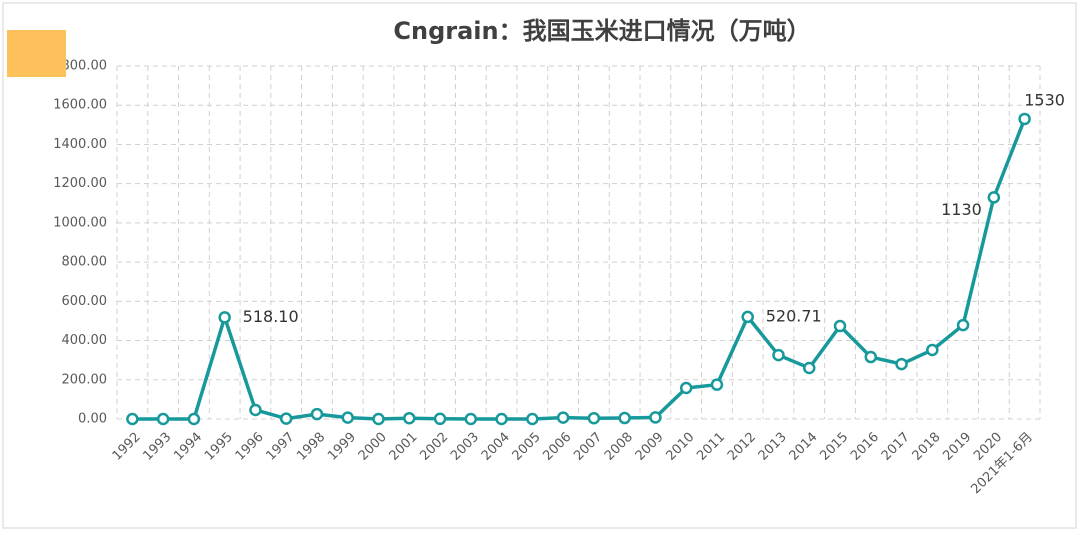  I want to click on y-tick-label: 400.00, so click(85, 340).